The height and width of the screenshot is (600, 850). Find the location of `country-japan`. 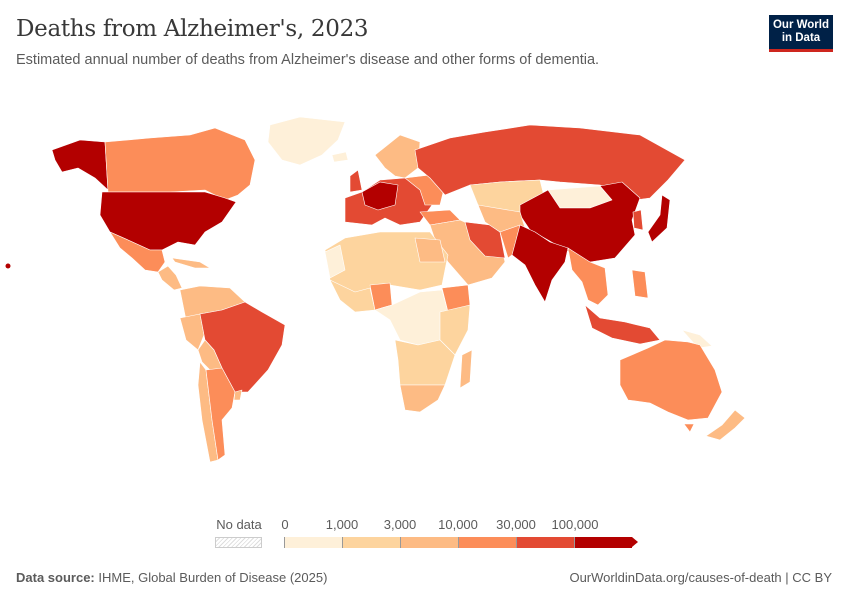

country-japan is located at coordinates (659, 218).